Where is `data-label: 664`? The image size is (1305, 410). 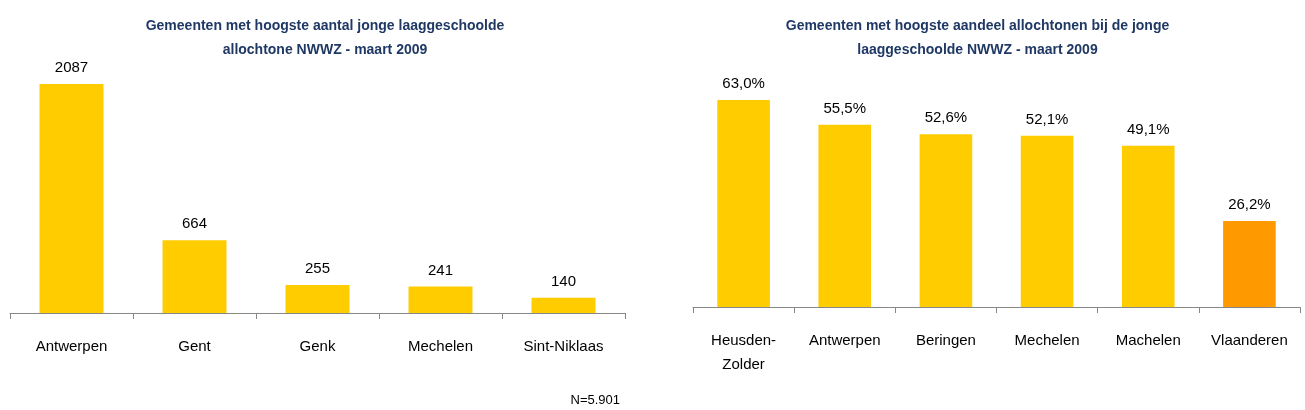
data-label: 664 is located at coordinates (194, 223).